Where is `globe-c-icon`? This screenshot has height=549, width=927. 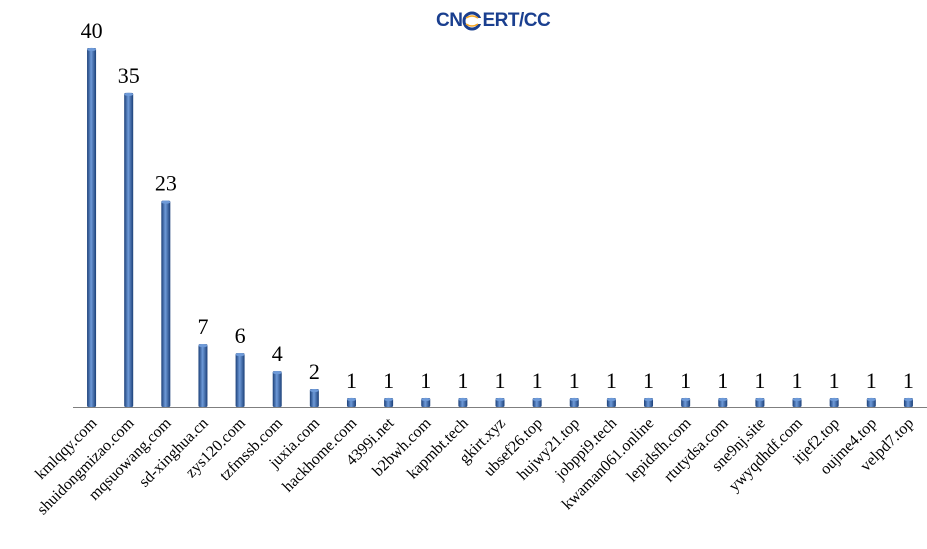 globe-c-icon is located at coordinates (472, 21).